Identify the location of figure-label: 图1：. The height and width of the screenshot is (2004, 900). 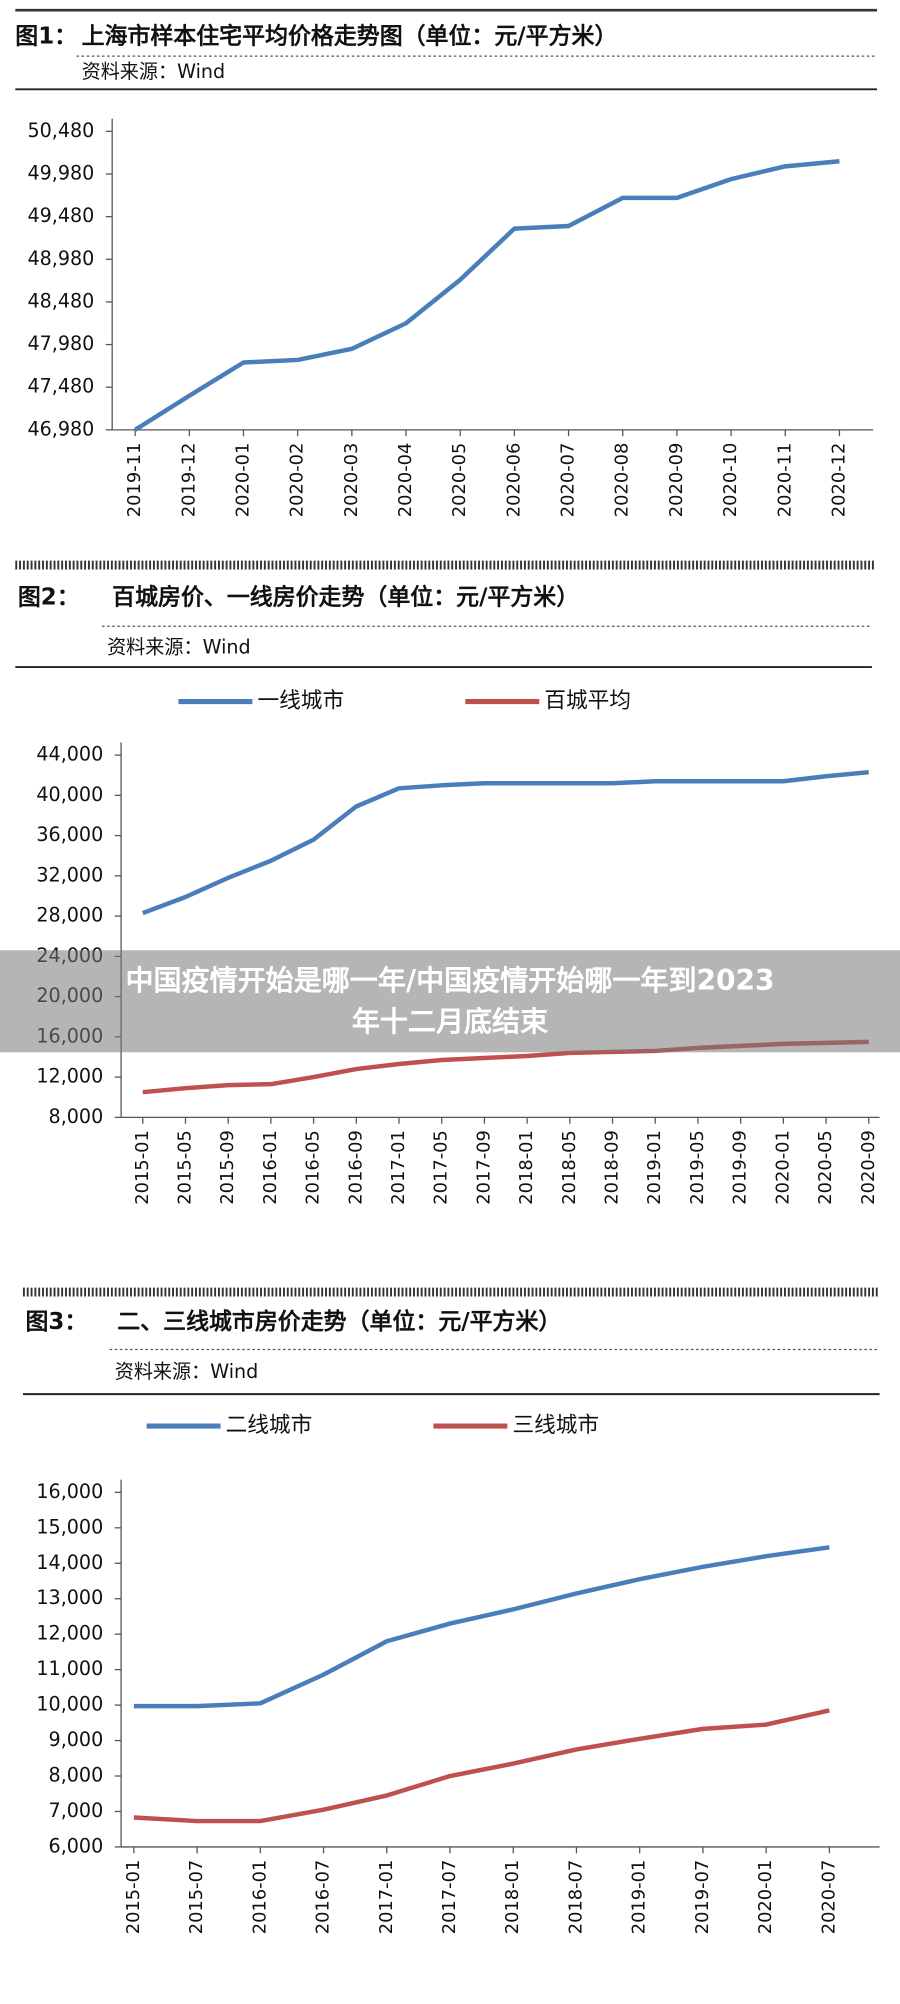
(46, 36).